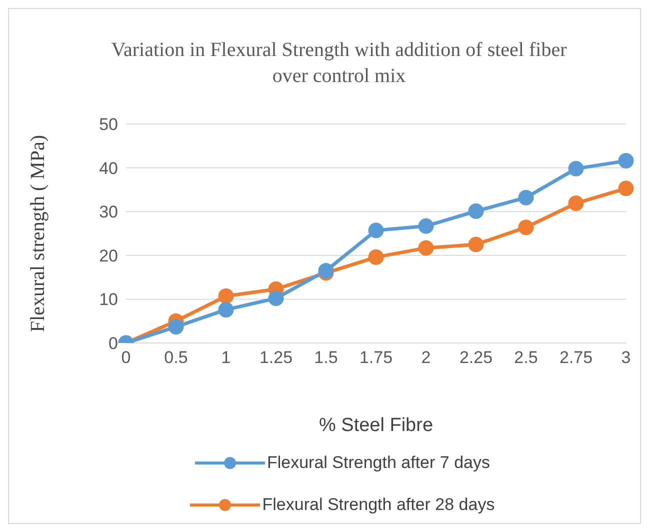 Image resolution: width=649 pixels, height=532 pixels. Describe the element at coordinates (108, 124) in the screenshot. I see `y-tick-label: 50` at that location.